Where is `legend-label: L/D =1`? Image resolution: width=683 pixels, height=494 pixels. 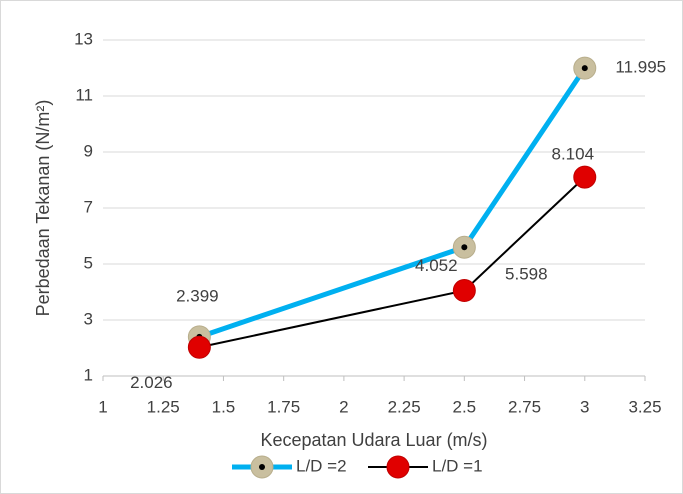 legend-label: L/D =1 is located at coordinates (457, 465).